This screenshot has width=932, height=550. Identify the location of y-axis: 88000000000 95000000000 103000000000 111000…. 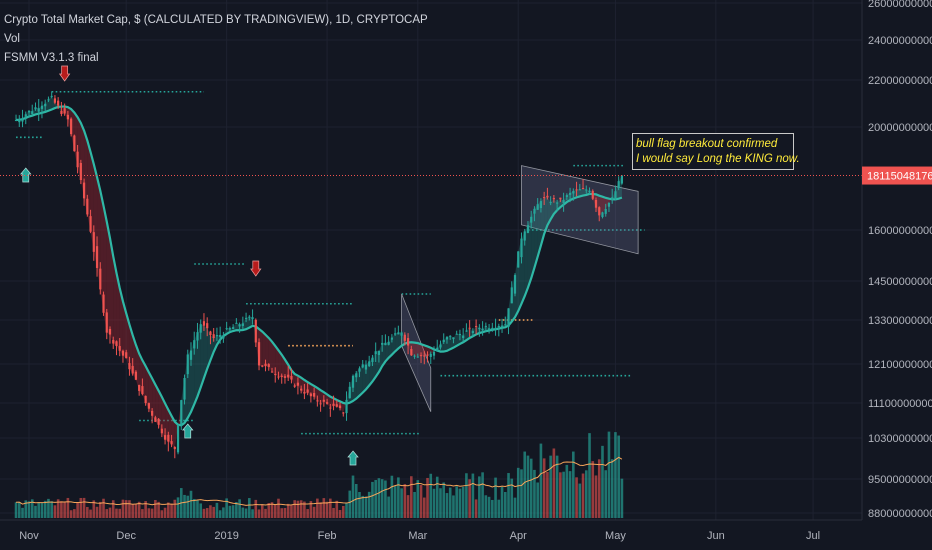
(896, 260).